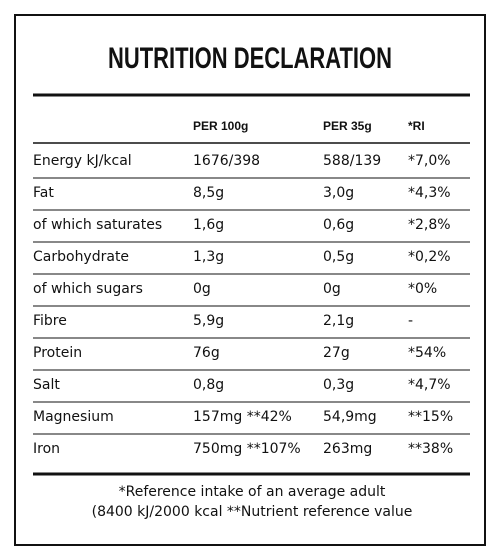 Image resolution: width=500 pixels, height=560 pixels. I want to click on cell: 1,6g, so click(208, 225).